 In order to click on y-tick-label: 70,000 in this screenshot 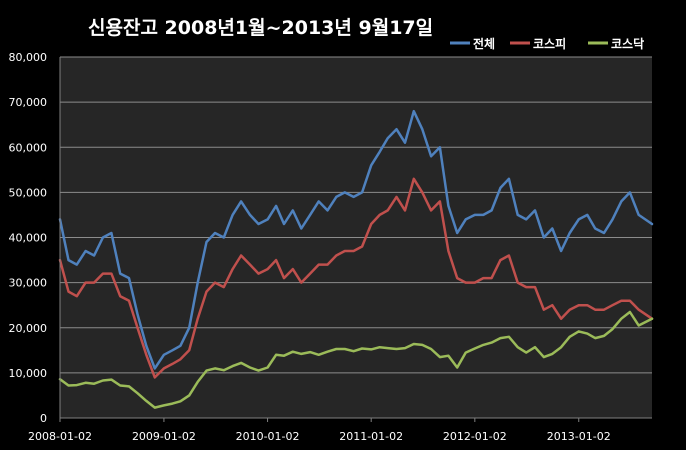, I will do `click(28, 102)`.